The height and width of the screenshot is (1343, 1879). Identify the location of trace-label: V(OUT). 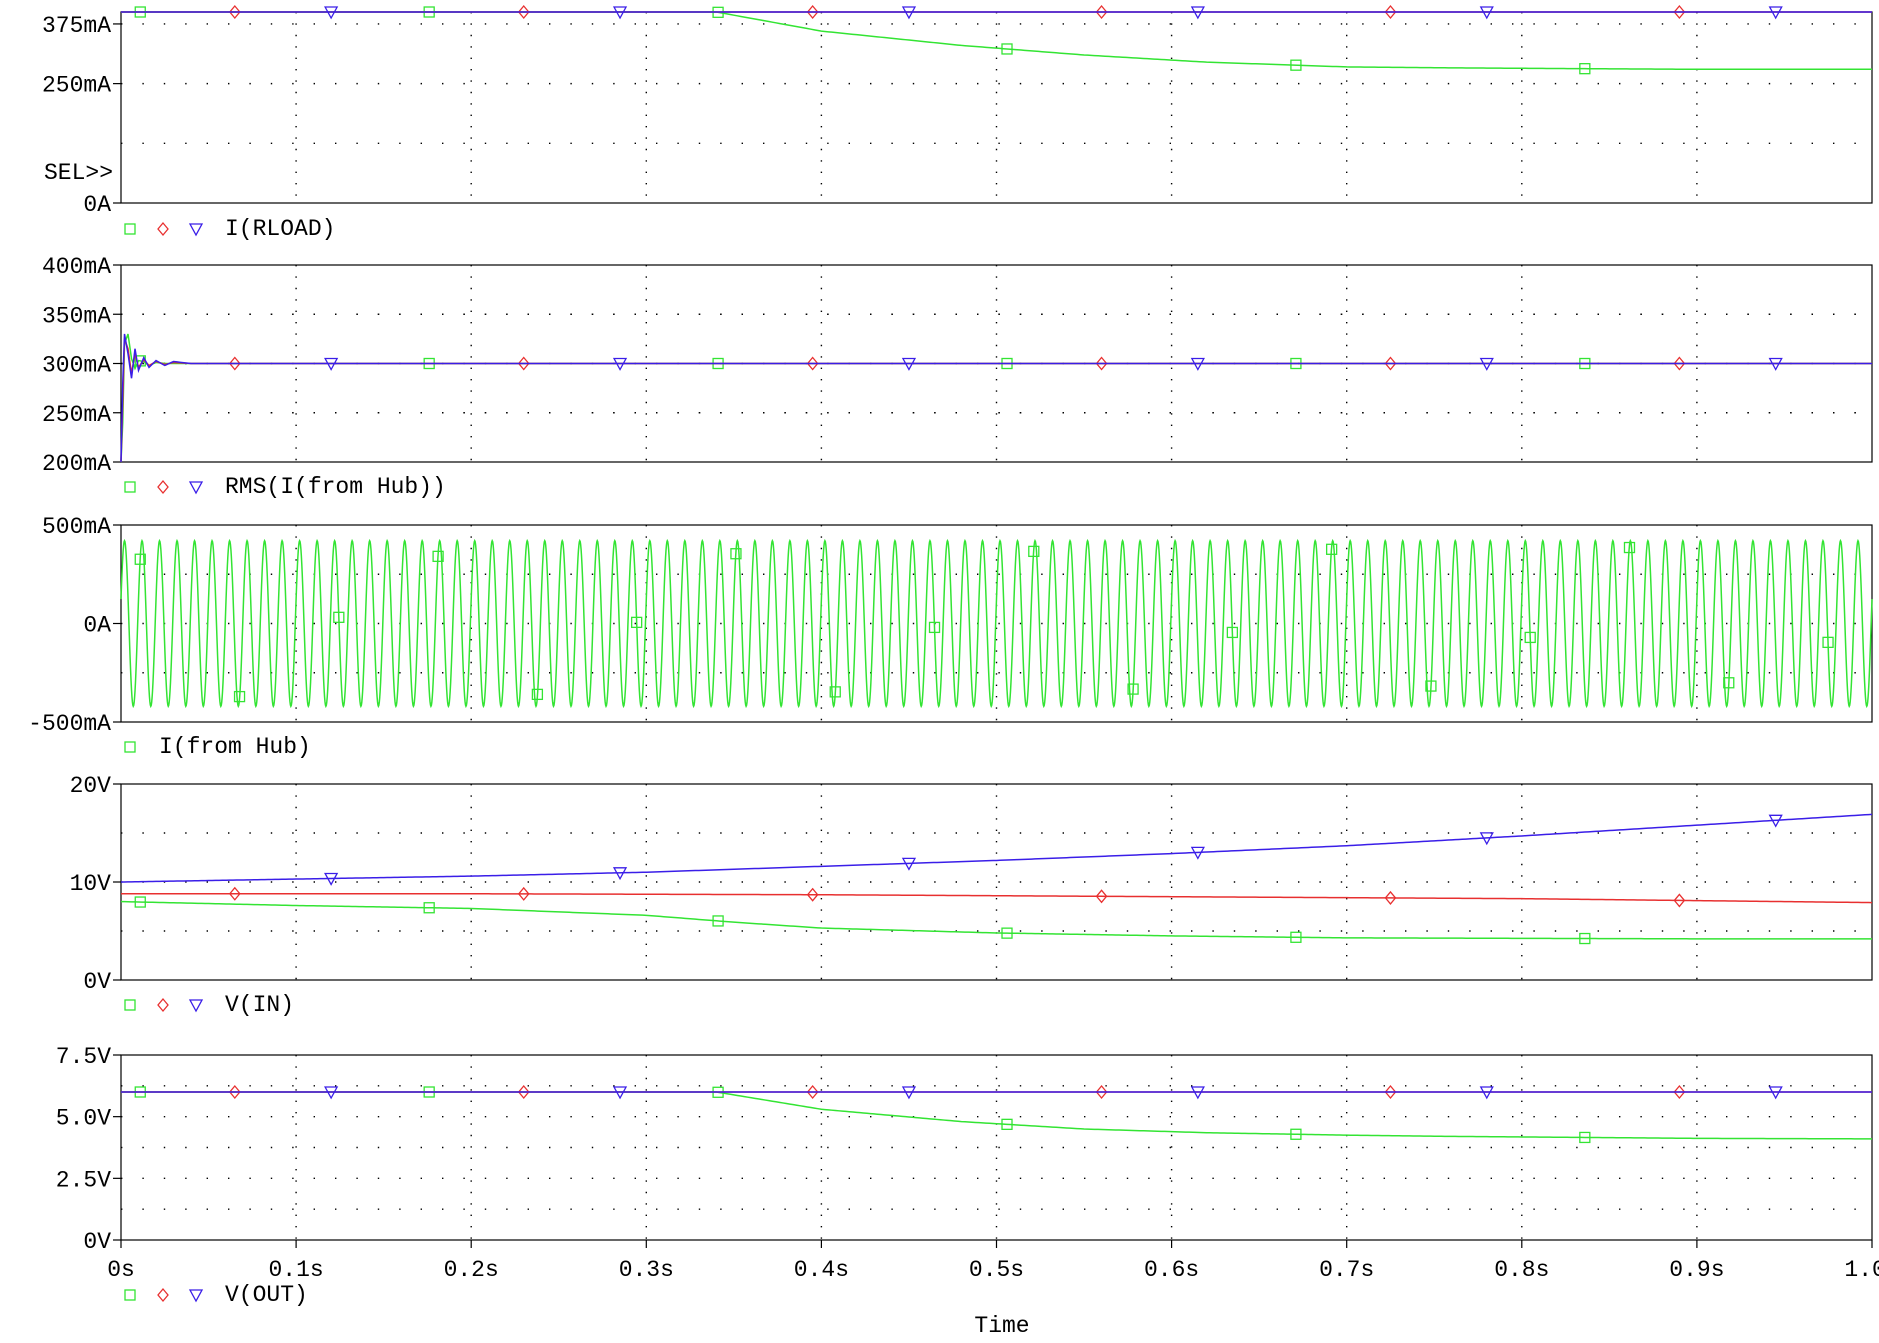
(266, 1295).